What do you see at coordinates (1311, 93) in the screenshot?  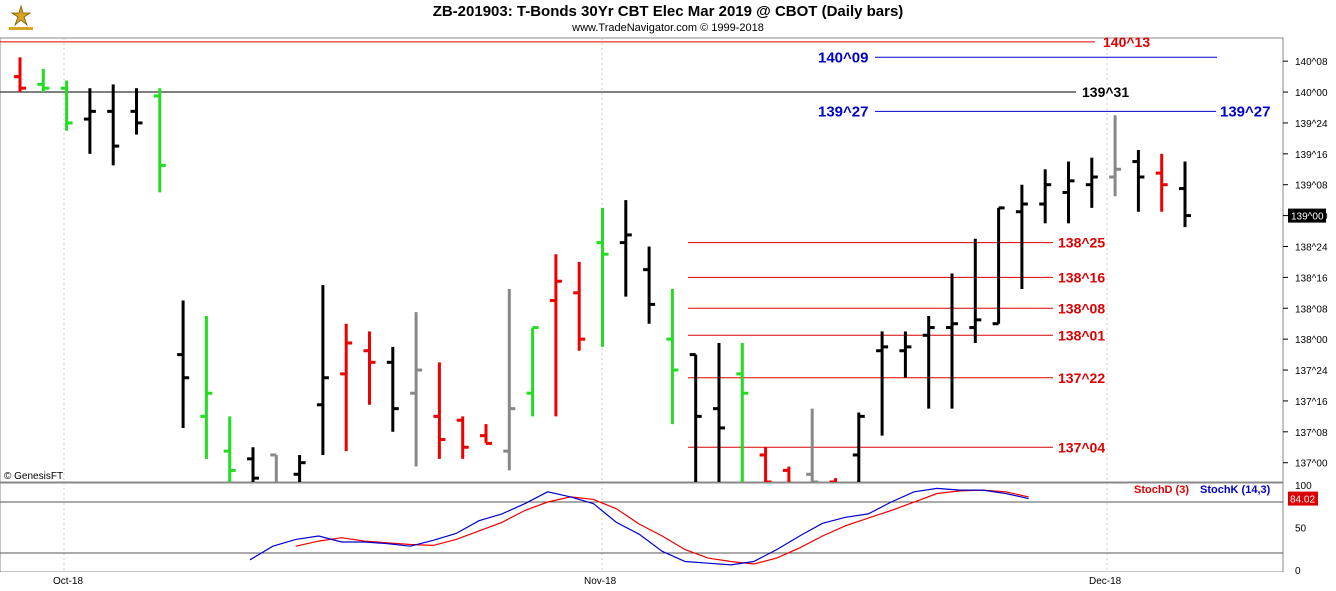 I see `y-axis-tick-label: 140^00` at bounding box center [1311, 93].